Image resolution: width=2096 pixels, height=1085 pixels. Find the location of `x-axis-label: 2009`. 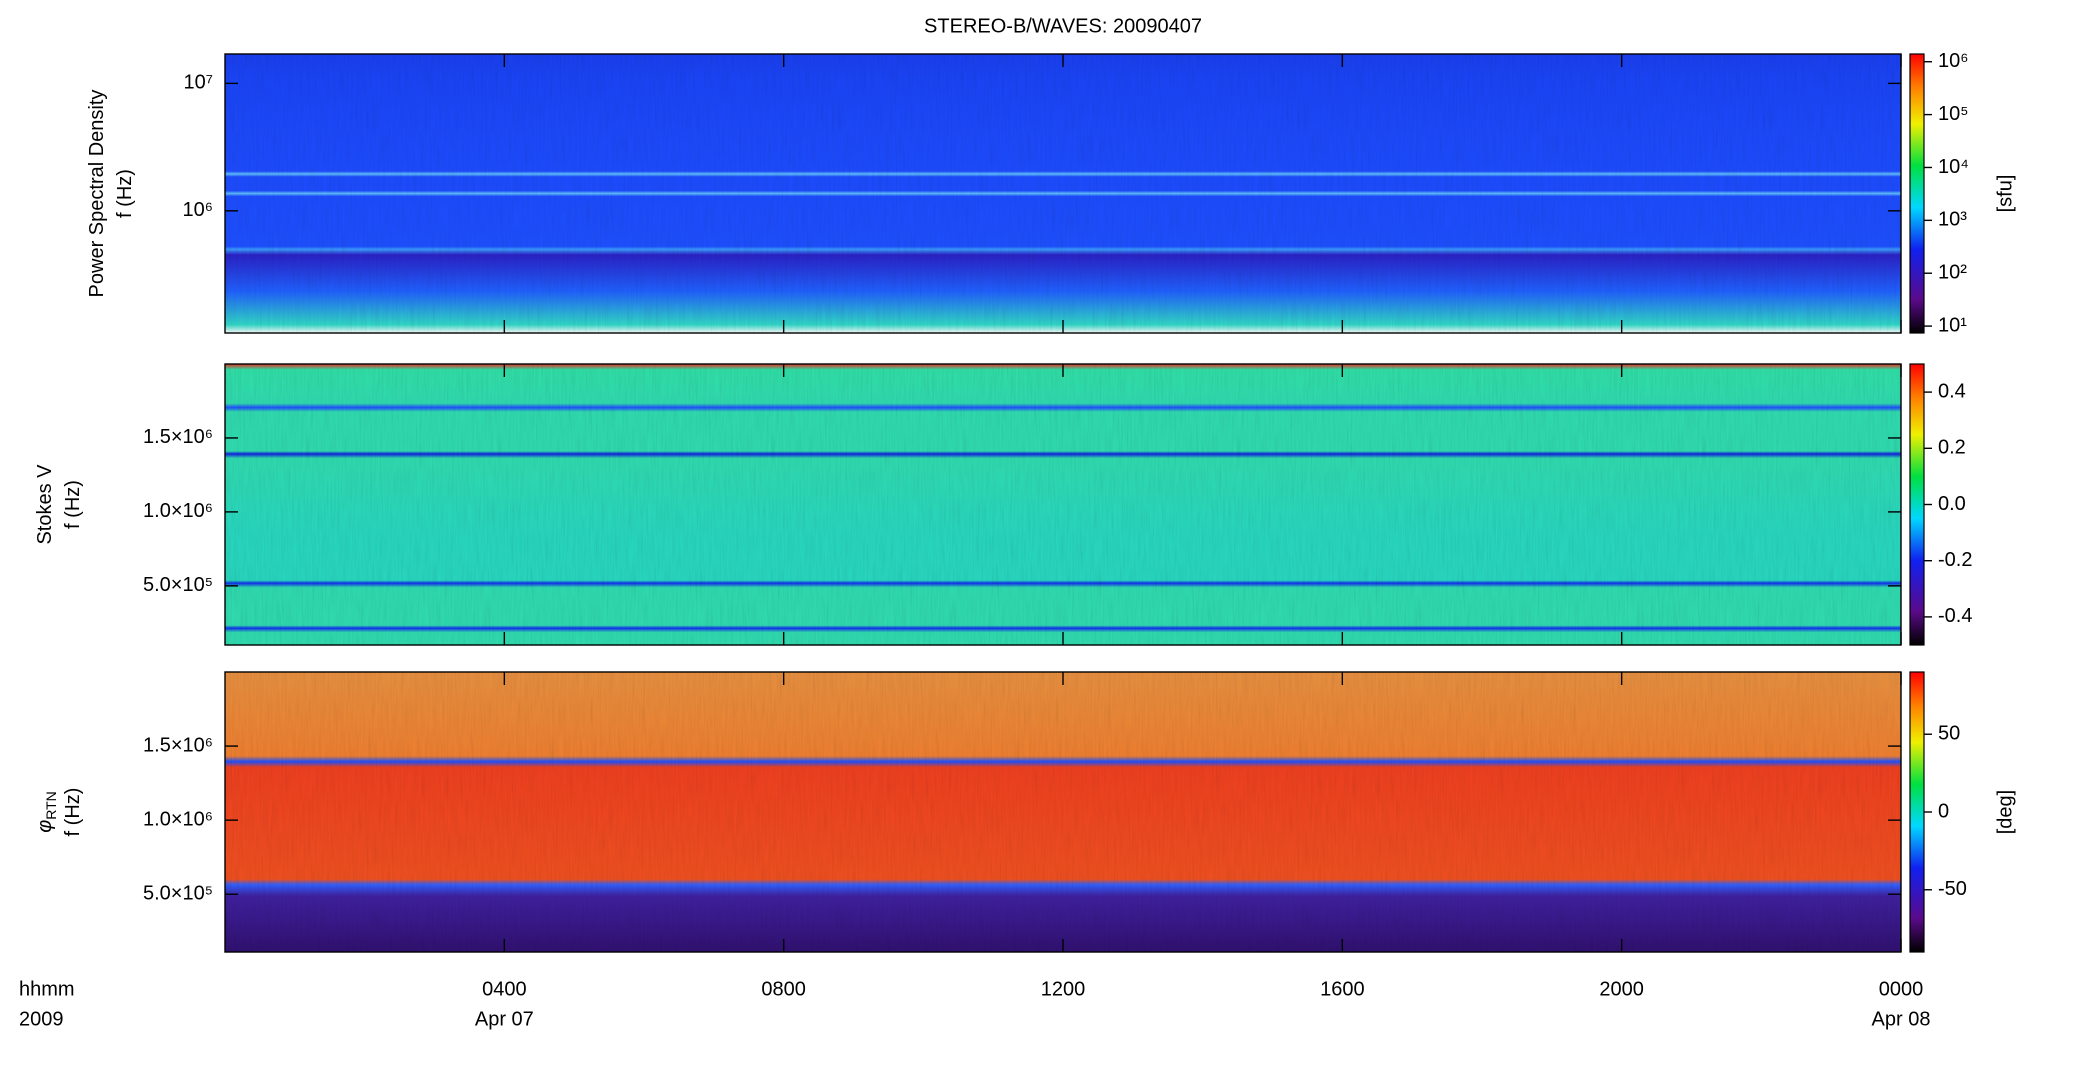

x-axis-label: 2009 is located at coordinates (41, 1019).